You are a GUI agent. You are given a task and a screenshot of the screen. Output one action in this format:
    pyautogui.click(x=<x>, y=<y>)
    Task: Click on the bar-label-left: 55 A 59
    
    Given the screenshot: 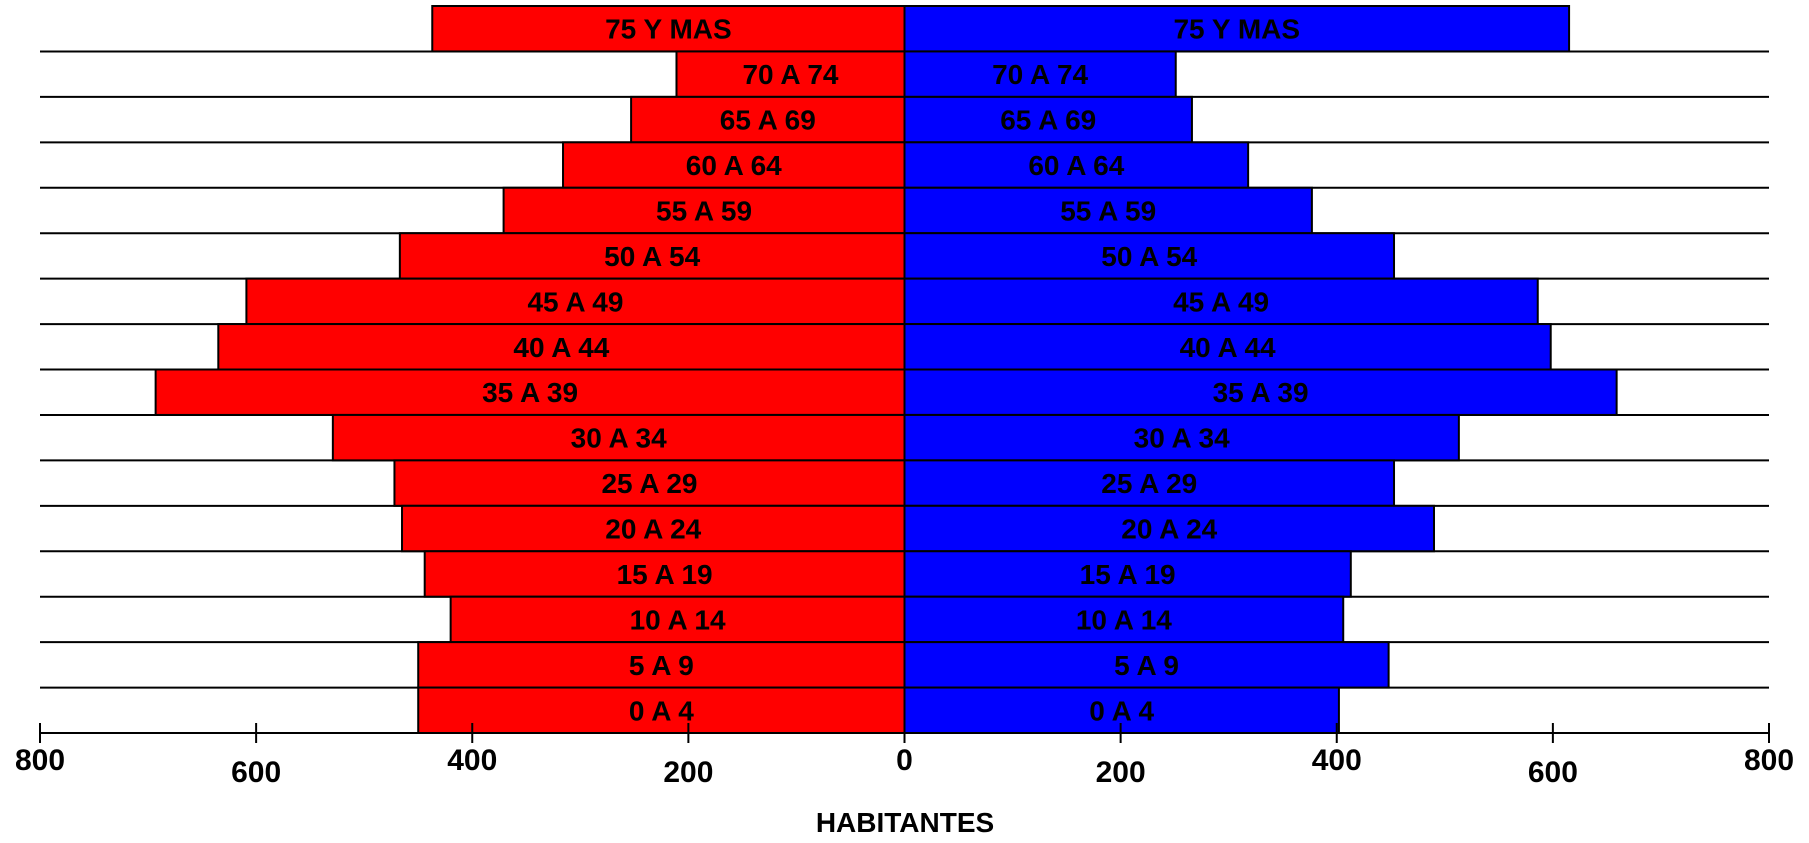 What is the action you would take?
    pyautogui.click(x=704, y=210)
    